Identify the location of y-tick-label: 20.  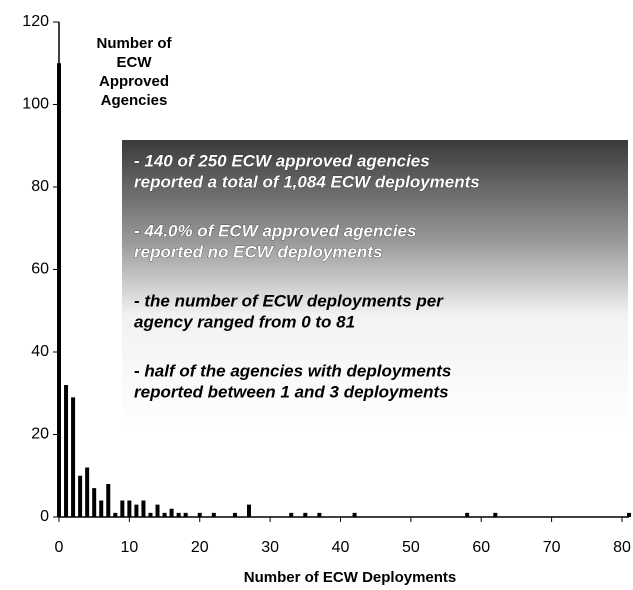
(40, 434).